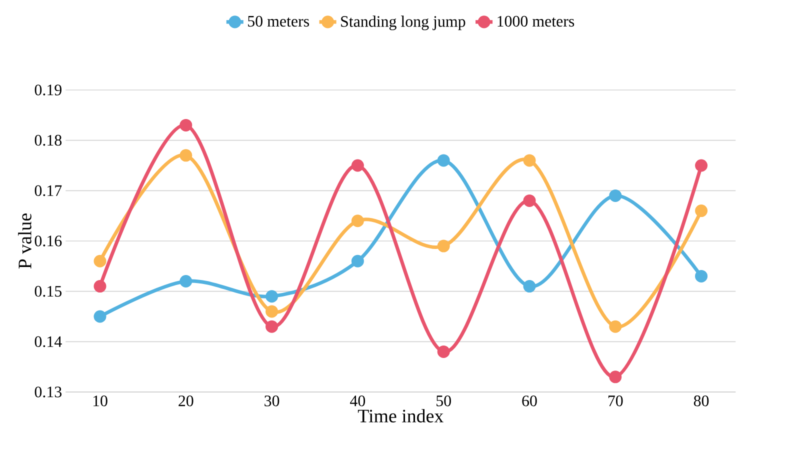  What do you see at coordinates (100, 401) in the screenshot?
I see `x-tick-label: 10` at bounding box center [100, 401].